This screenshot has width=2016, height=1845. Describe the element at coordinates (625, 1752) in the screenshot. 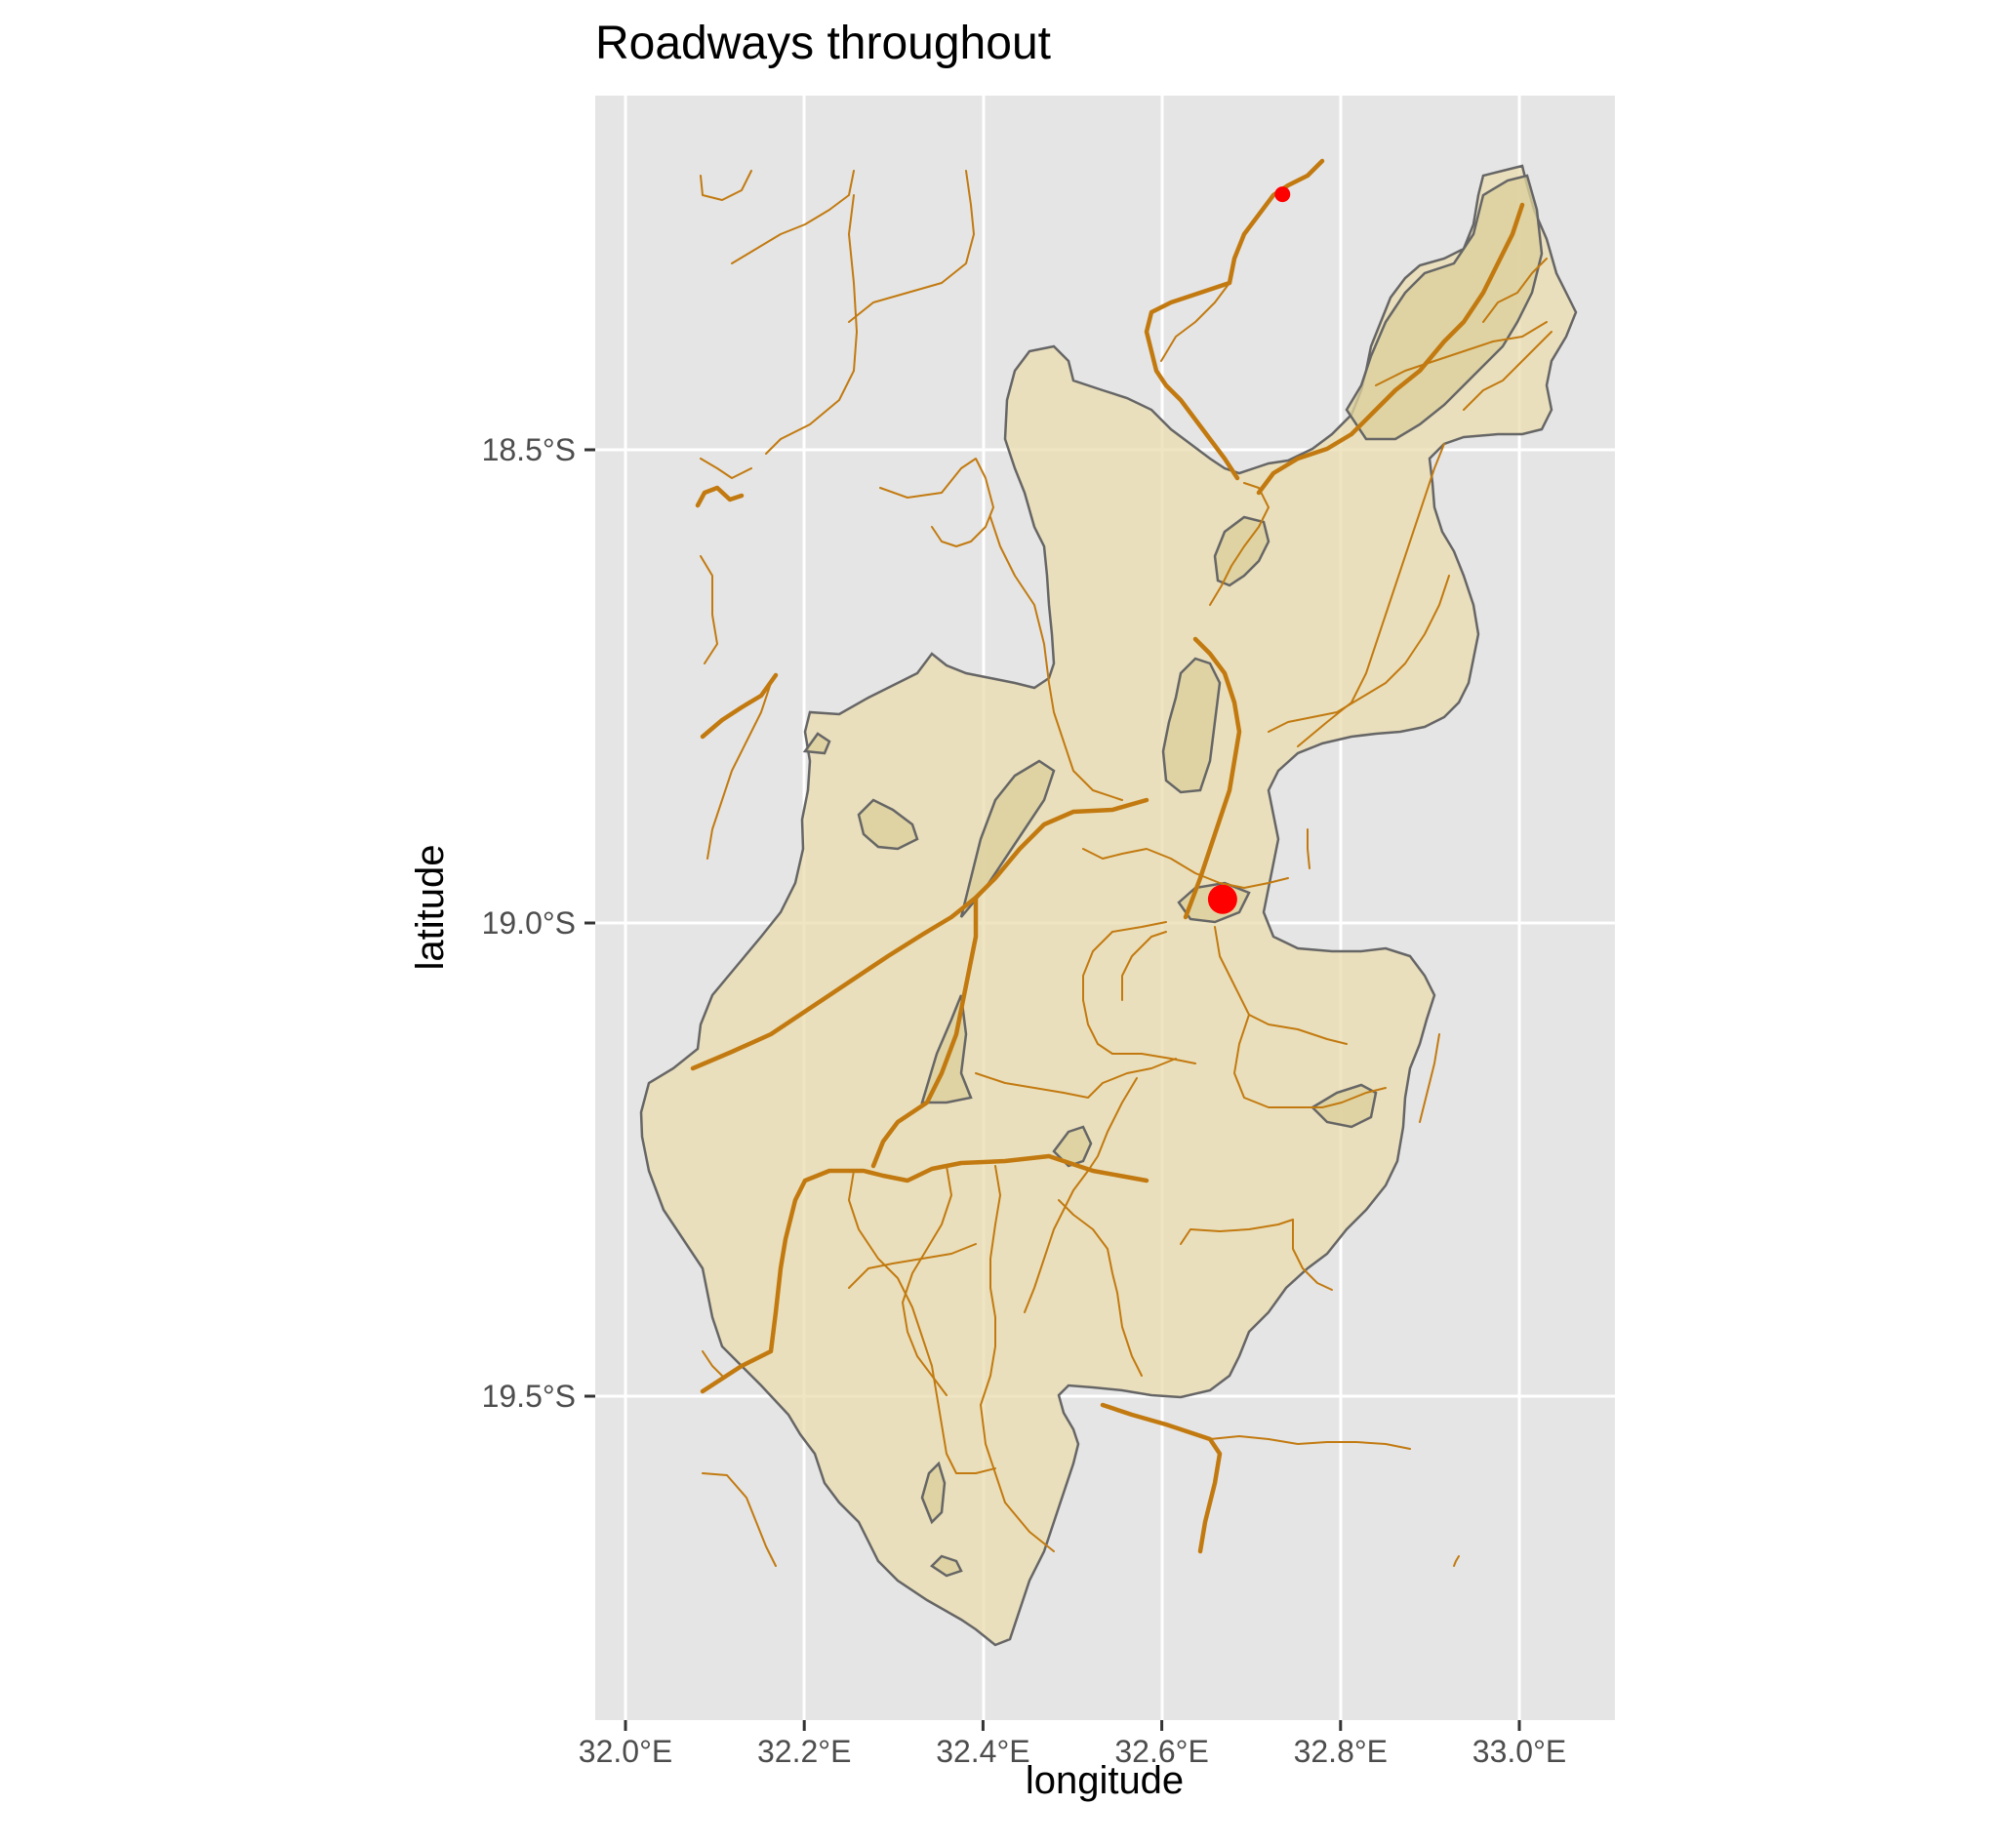

I see `x-tick-label: 32.0°E` at that location.